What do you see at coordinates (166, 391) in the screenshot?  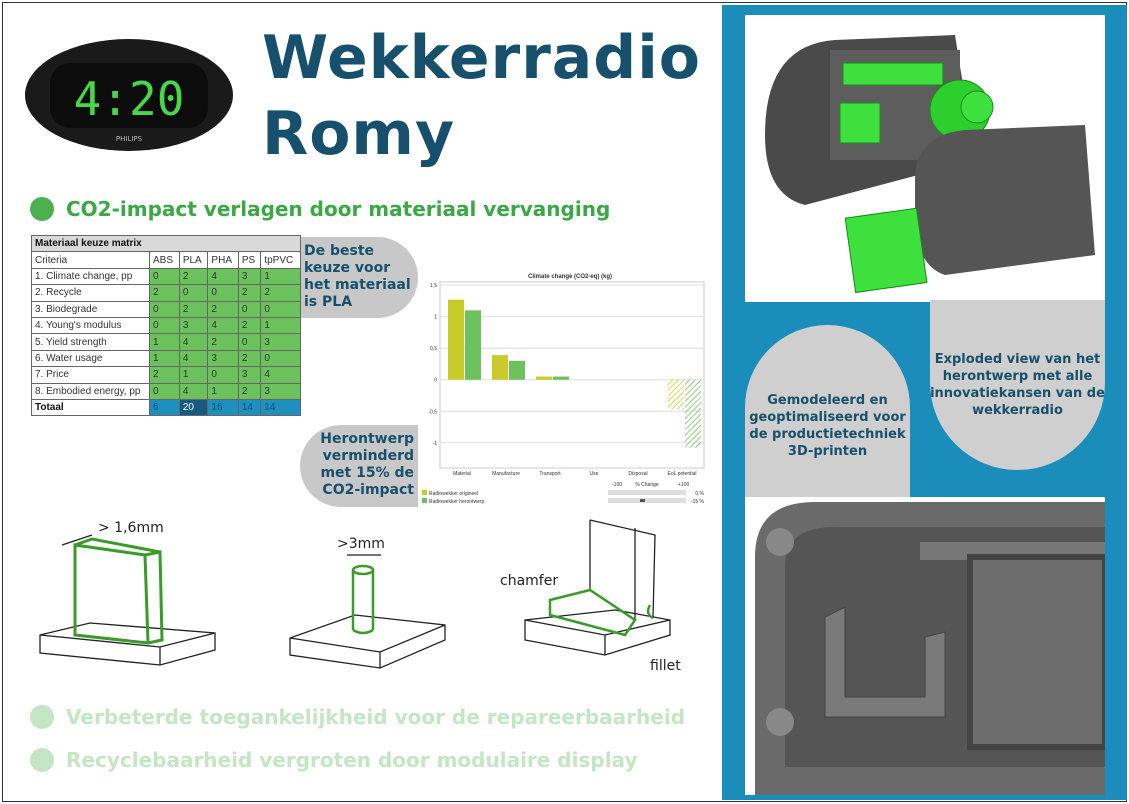 I see `matrix-row: 8. Embodied energy, pp 0 4 1 2 3` at bounding box center [166, 391].